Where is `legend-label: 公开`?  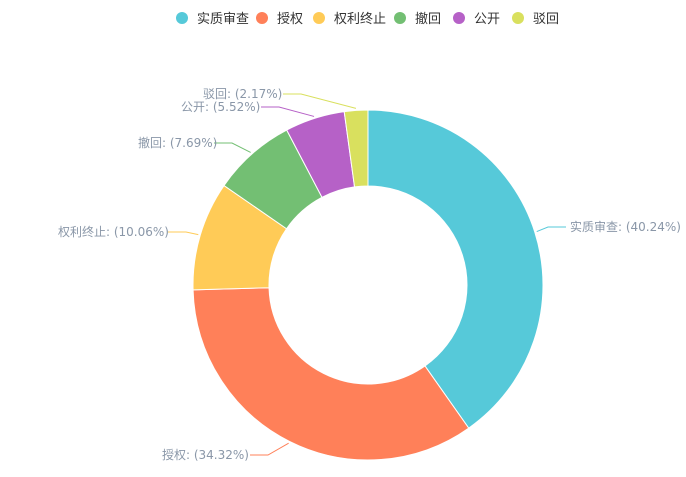 legend-label: 公开 is located at coordinates (487, 19).